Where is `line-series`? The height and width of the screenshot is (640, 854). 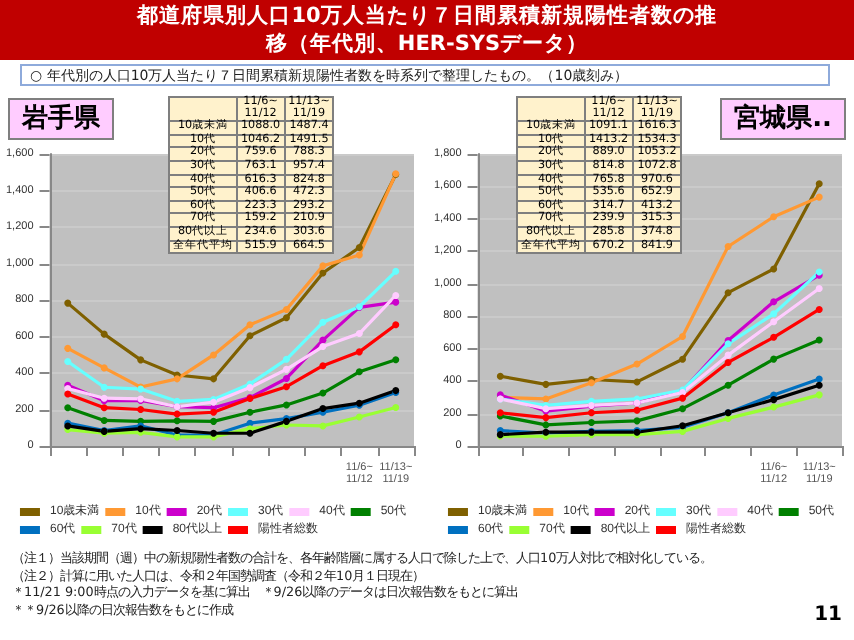
line-series is located at coordinates (232, 369).